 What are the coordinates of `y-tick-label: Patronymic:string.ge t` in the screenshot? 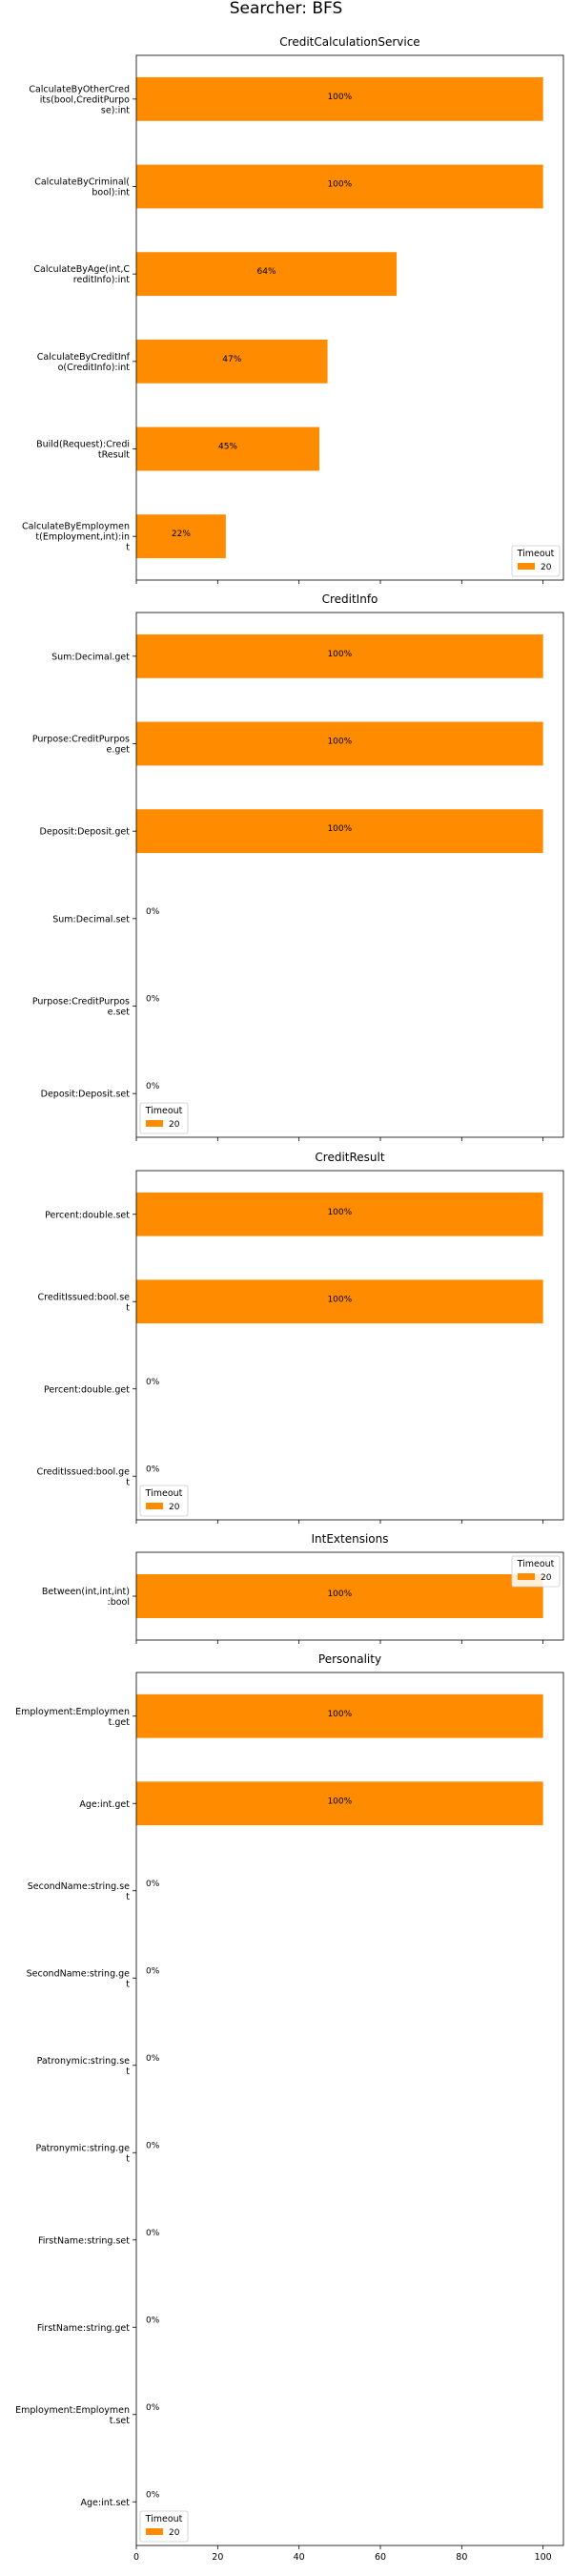 It's located at (83, 2153).